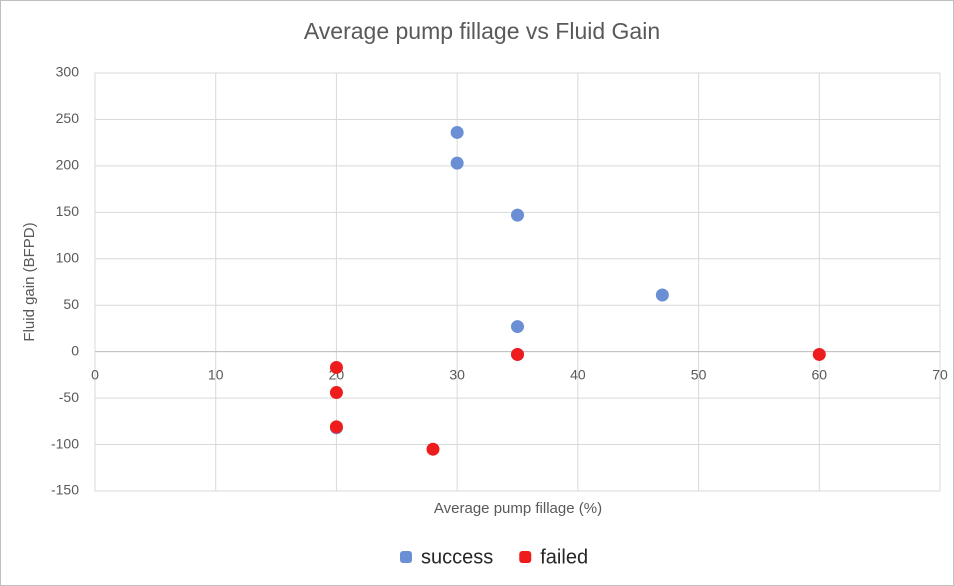 Image resolution: width=954 pixels, height=586 pixels. I want to click on y-tick-label: 200, so click(68, 165).